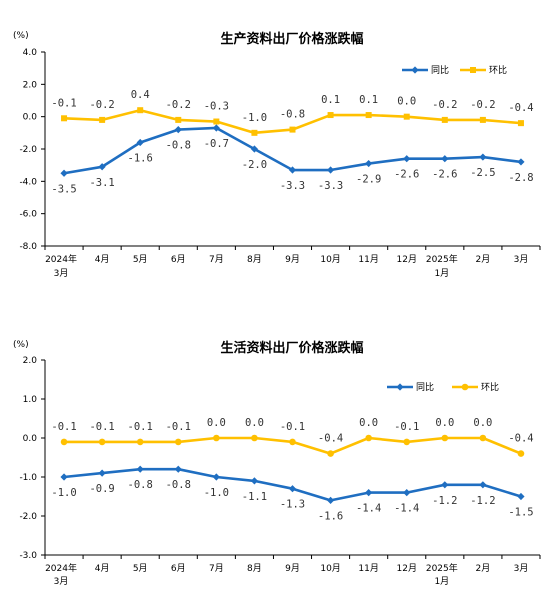 The image size is (558, 616). Describe the element at coordinates (101, 183) in the screenshot. I see `data-label: -3.1` at that location.